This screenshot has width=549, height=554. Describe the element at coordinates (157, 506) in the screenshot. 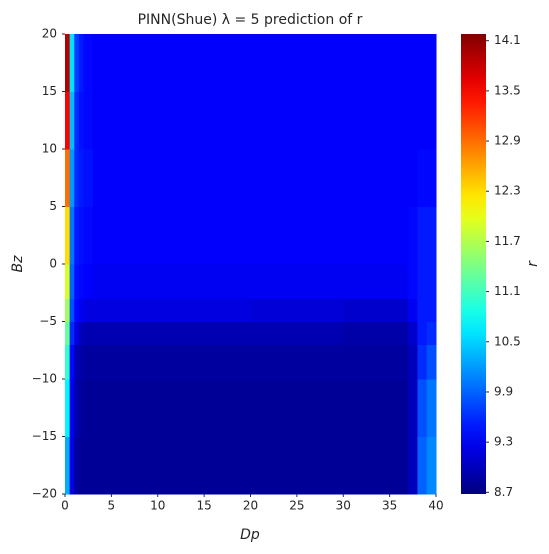

I see `x-tick-label: 10` at that location.